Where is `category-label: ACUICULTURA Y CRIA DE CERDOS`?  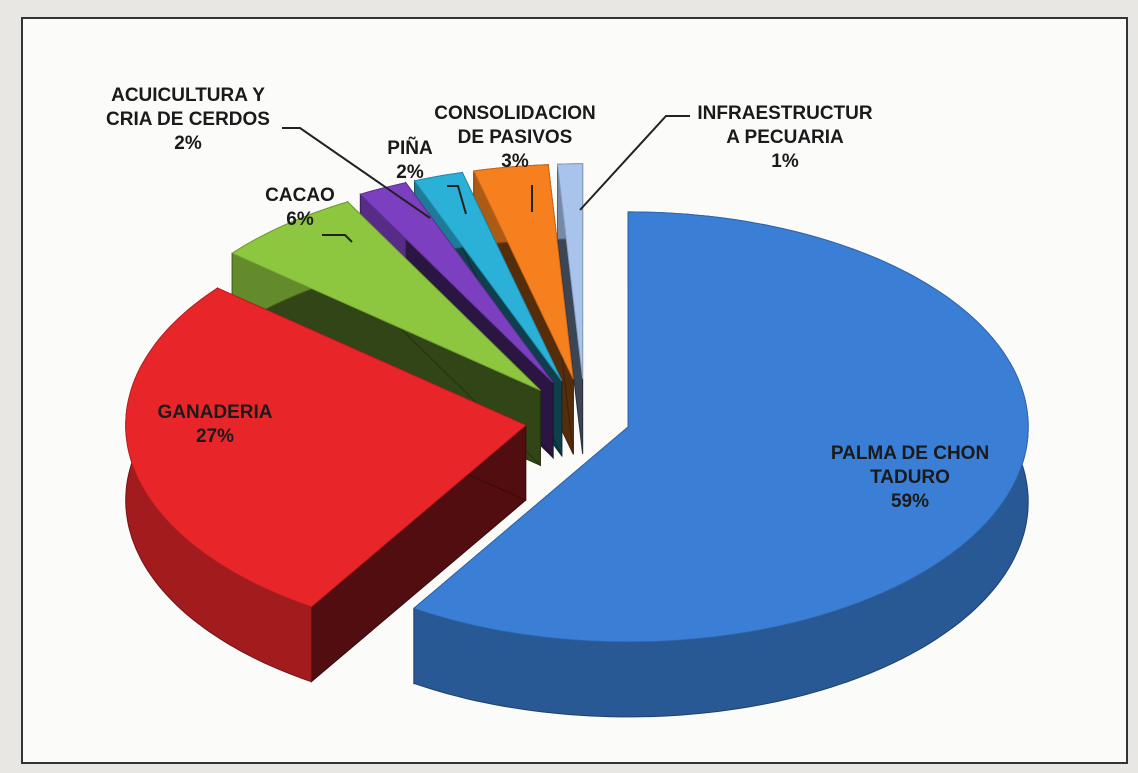 category-label: ACUICULTURA Y CRIA DE CERDOS is located at coordinates (188, 107).